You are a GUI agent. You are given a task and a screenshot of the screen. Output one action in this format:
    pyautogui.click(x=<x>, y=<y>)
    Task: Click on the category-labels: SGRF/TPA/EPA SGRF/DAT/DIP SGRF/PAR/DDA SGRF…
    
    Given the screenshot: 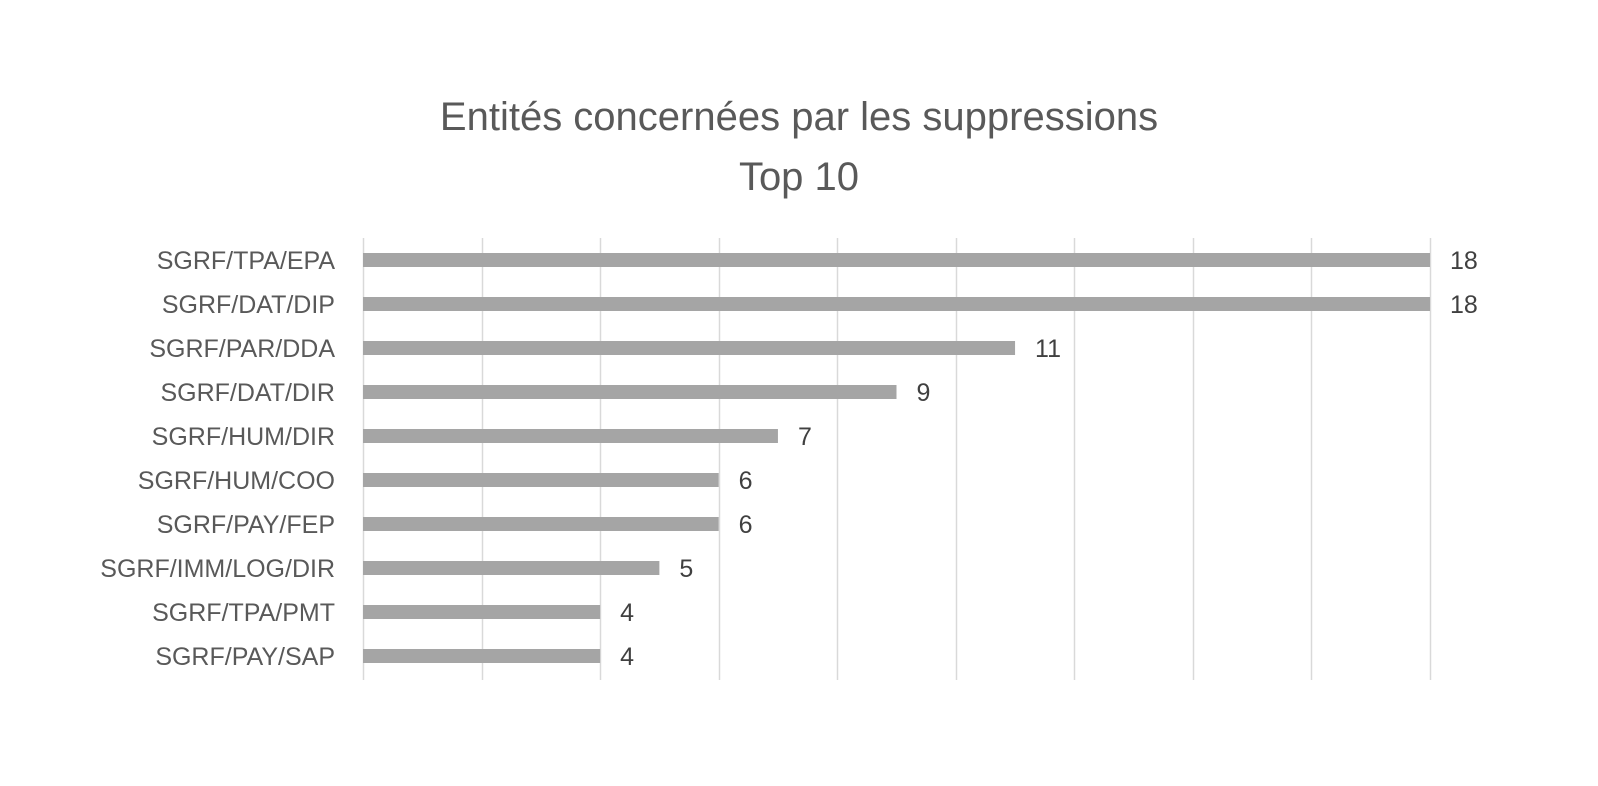 What is the action you would take?
    pyautogui.click(x=217, y=459)
    